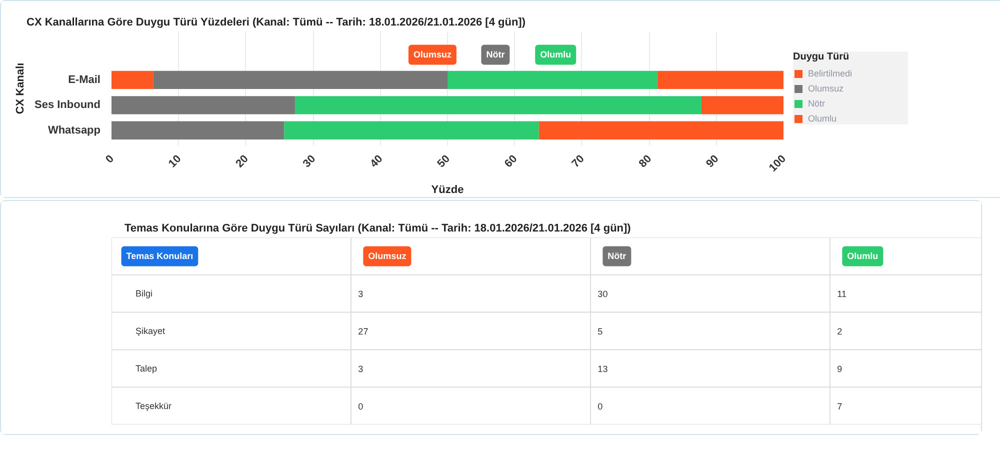  I want to click on text: Olumsuz, so click(432, 55).